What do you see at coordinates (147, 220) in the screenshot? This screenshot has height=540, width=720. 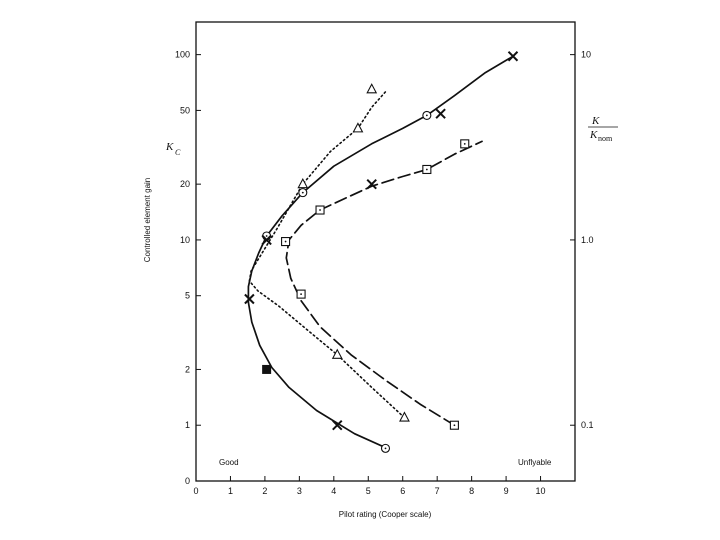 I see `y-axis-label: Controlled element gain` at bounding box center [147, 220].